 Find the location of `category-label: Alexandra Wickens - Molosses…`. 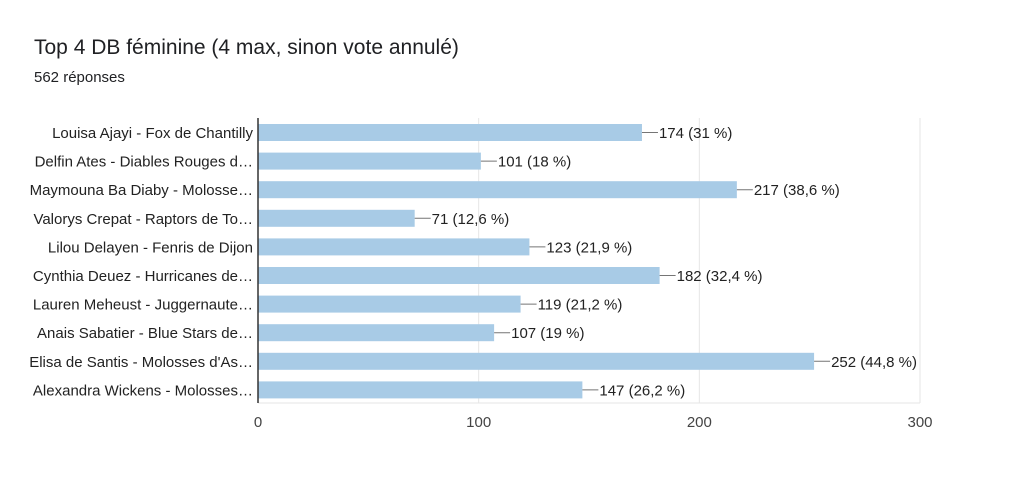

category-label: Alexandra Wickens - Molosses… is located at coordinates (143, 390).